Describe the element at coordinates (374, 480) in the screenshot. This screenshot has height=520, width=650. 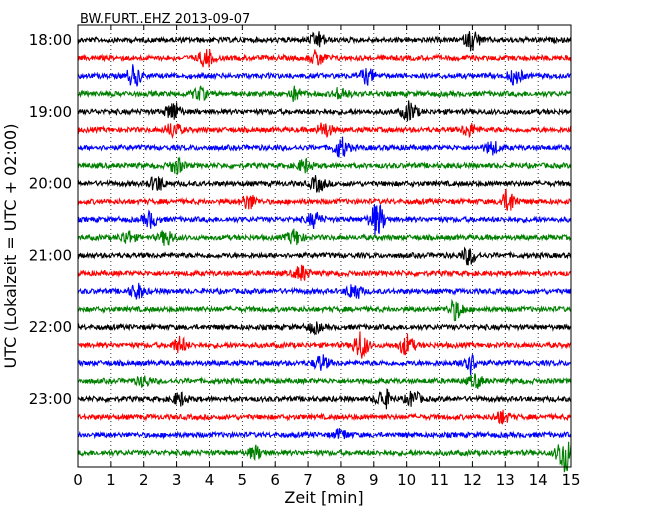
I see `x-tick-label-9: 9` at that location.